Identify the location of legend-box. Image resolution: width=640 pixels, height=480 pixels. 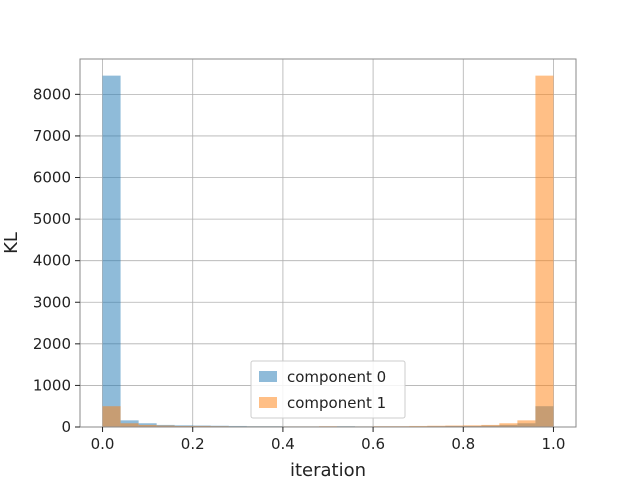
(328, 389).